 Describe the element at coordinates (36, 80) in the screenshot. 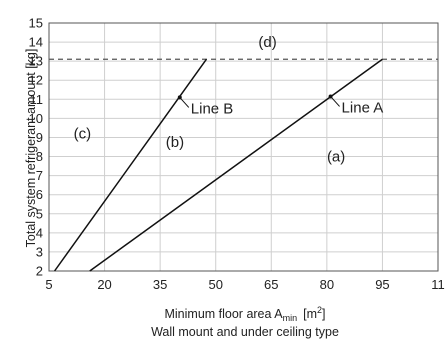

I see `y-tick-label: 12` at that location.